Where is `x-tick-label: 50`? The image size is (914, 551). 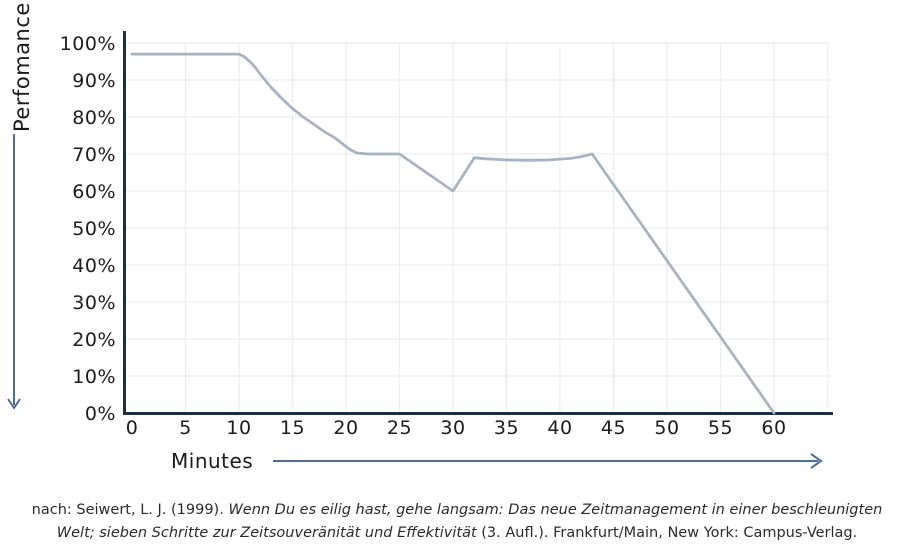
x-tick-label: 50 is located at coordinates (666, 428).